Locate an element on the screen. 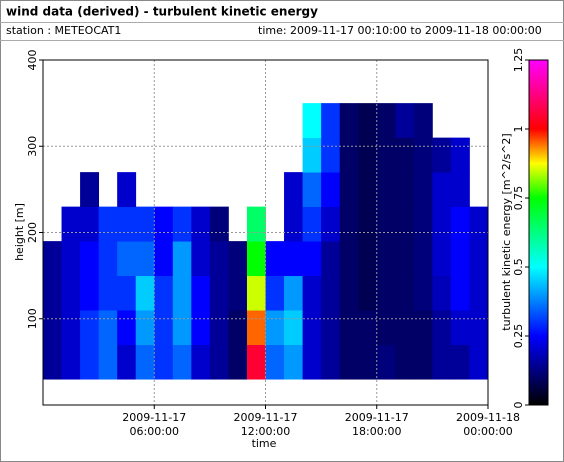 The width and height of the screenshot is (564, 462). colorbar-tick-label: 0.25 is located at coordinates (518, 336).